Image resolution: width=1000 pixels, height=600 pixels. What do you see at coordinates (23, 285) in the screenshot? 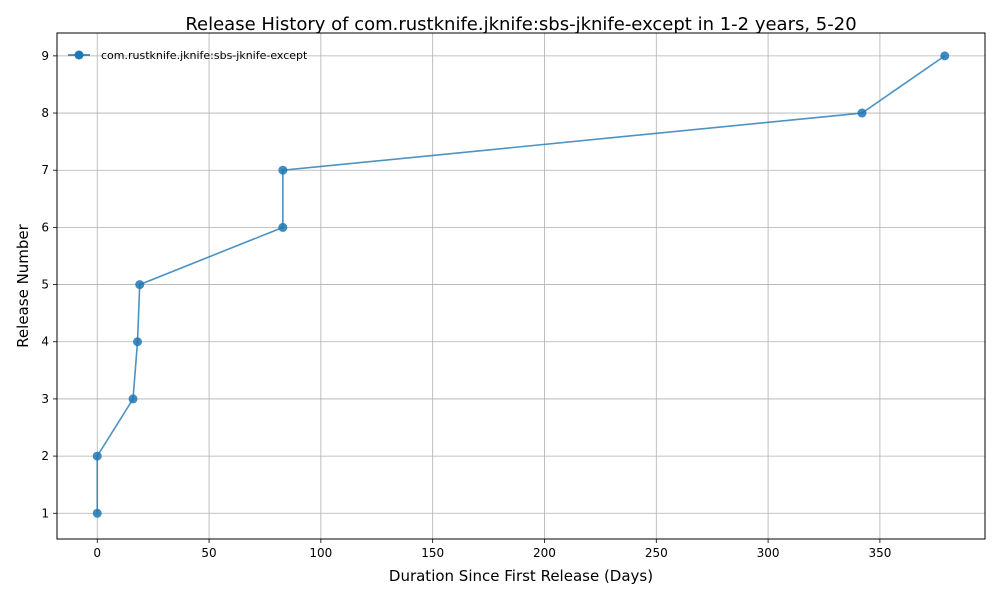
I see `y-axis-label: Release Number` at bounding box center [23, 285].